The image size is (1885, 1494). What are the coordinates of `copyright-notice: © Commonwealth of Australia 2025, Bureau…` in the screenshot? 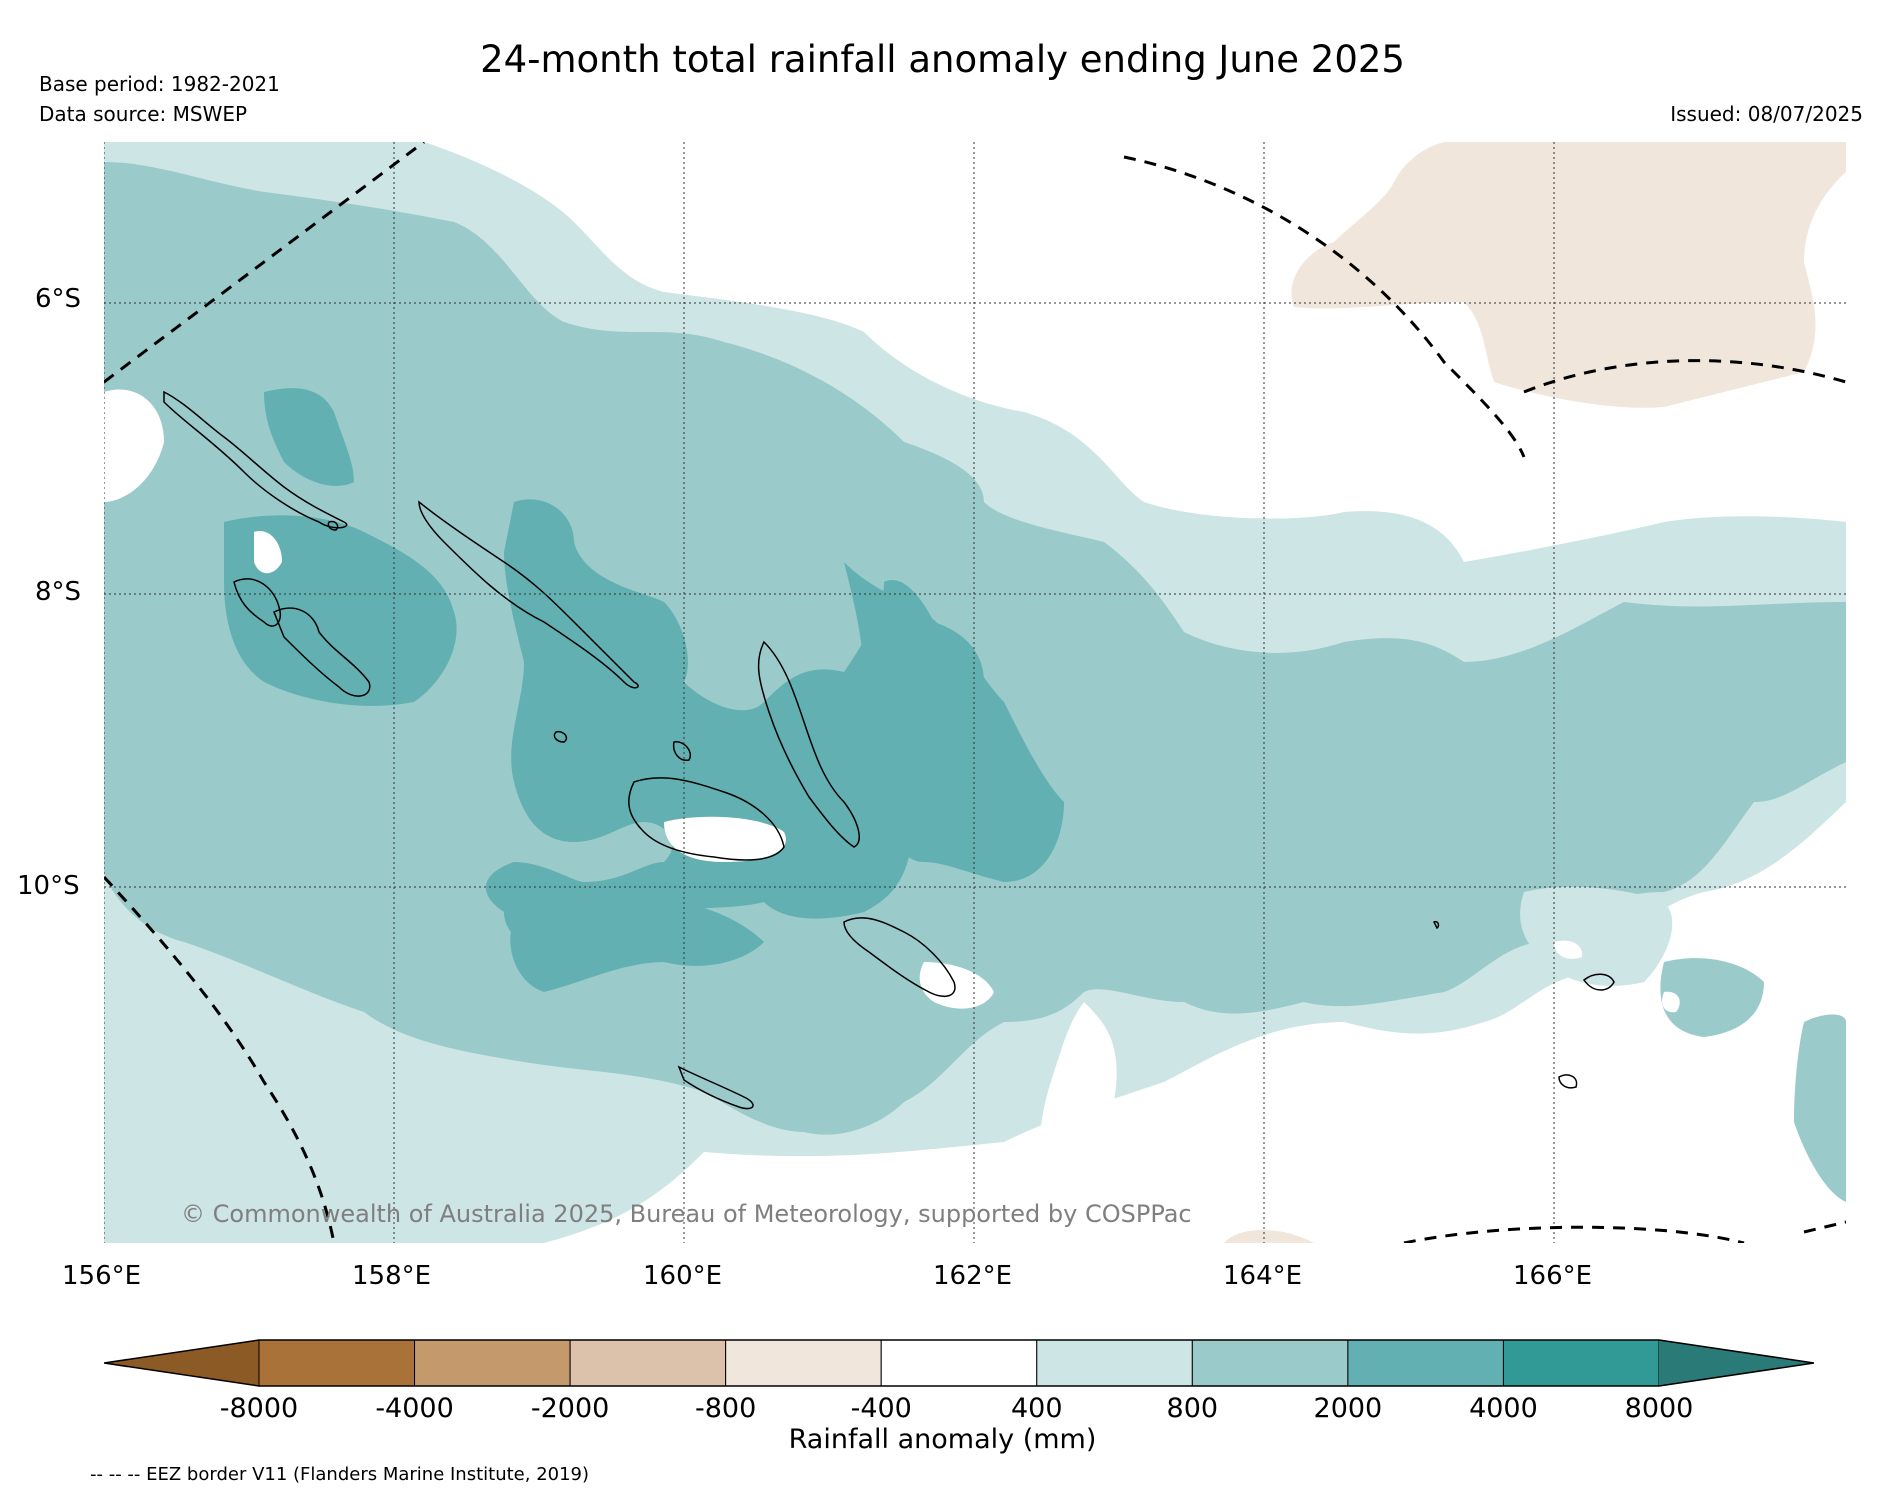 It's located at (686, 1214).